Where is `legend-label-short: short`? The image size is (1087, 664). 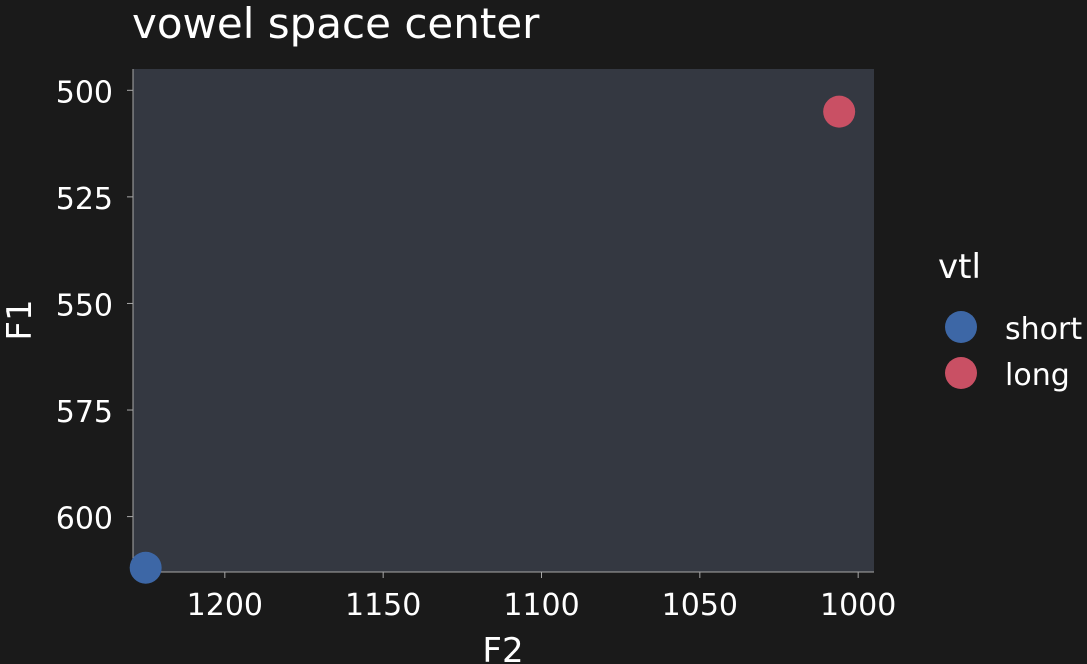
legend-label-short: short is located at coordinates (1043, 329).